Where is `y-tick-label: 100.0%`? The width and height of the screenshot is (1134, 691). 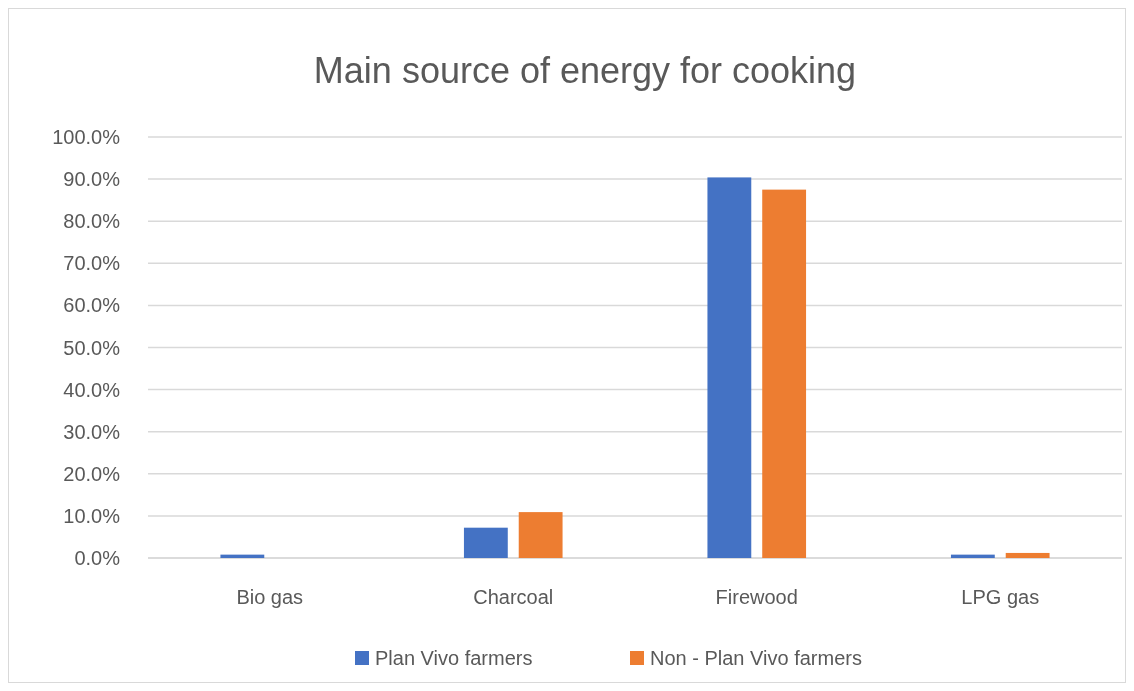 y-tick-label: 100.0% is located at coordinates (86, 137).